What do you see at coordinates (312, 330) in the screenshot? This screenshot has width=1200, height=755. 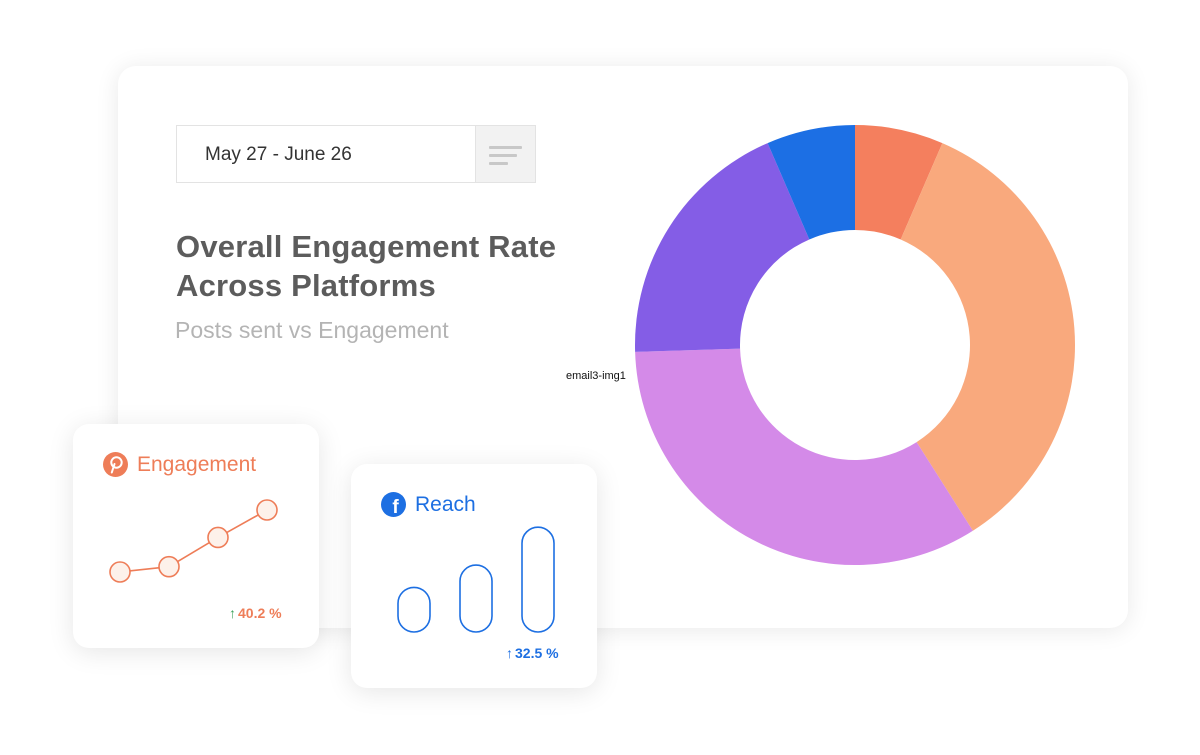 I see `page-subtitle: Posts sent vs Engagement` at bounding box center [312, 330].